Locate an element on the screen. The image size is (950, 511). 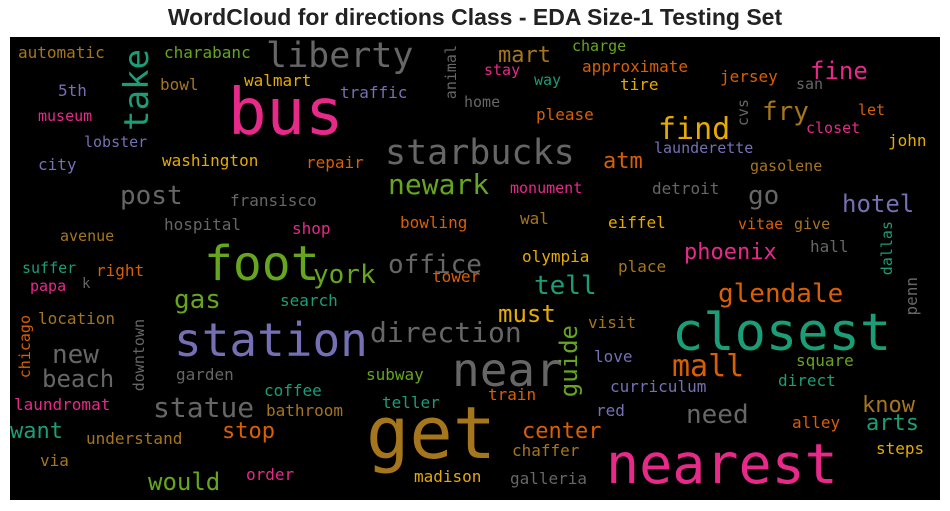
word-direction: direction is located at coordinates (446, 332).